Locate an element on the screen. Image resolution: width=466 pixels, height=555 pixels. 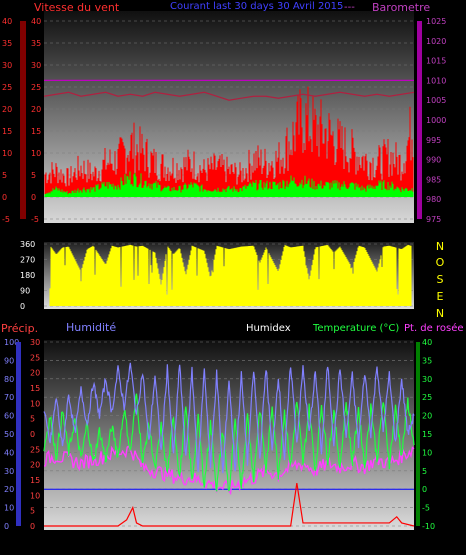
temperature-y-tick-label: 15 is located at coordinates (427, 434).